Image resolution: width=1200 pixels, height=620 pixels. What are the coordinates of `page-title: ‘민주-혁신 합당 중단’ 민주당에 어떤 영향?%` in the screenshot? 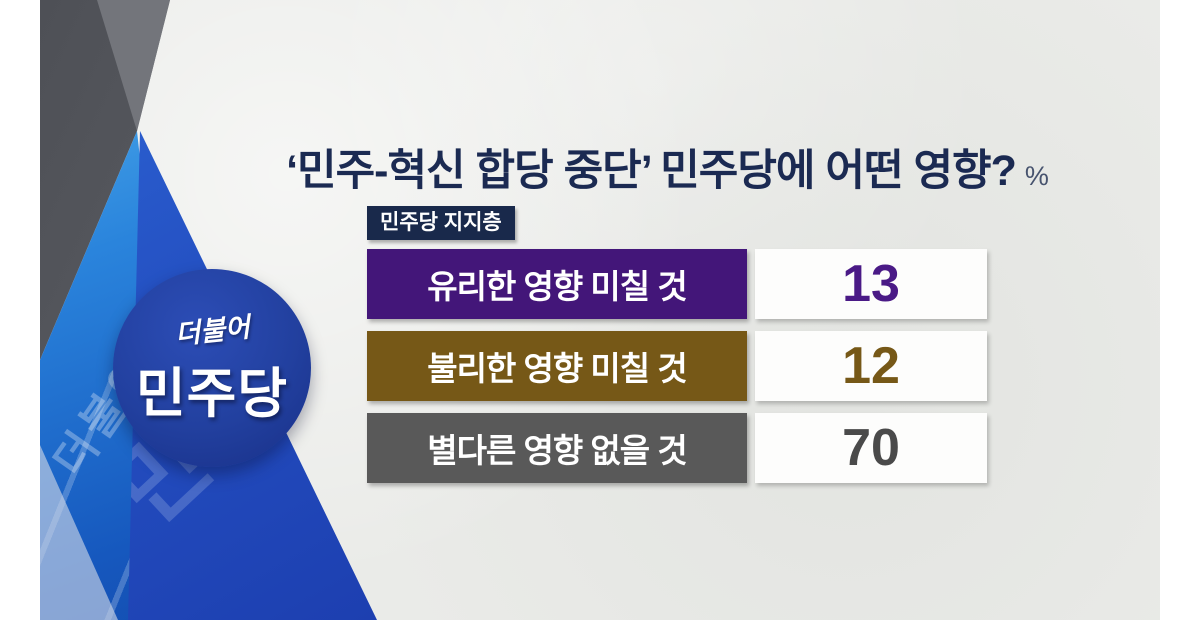 It's located at (667, 167).